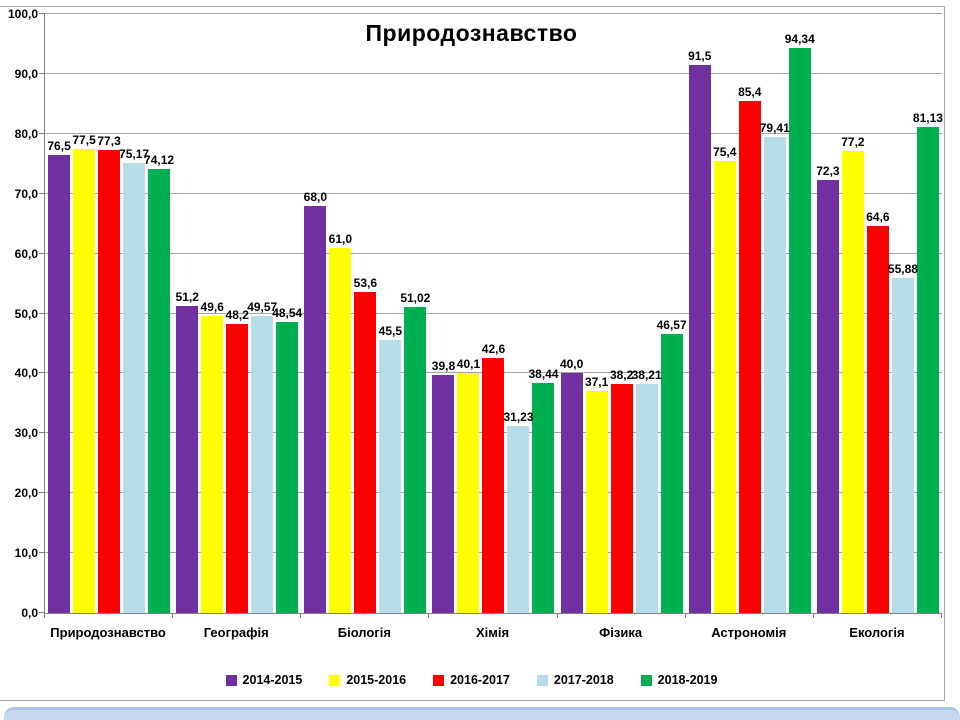 The height and width of the screenshot is (720, 960). What do you see at coordinates (902, 269) in the screenshot?
I see `bar-value-label: 55,88` at bounding box center [902, 269].